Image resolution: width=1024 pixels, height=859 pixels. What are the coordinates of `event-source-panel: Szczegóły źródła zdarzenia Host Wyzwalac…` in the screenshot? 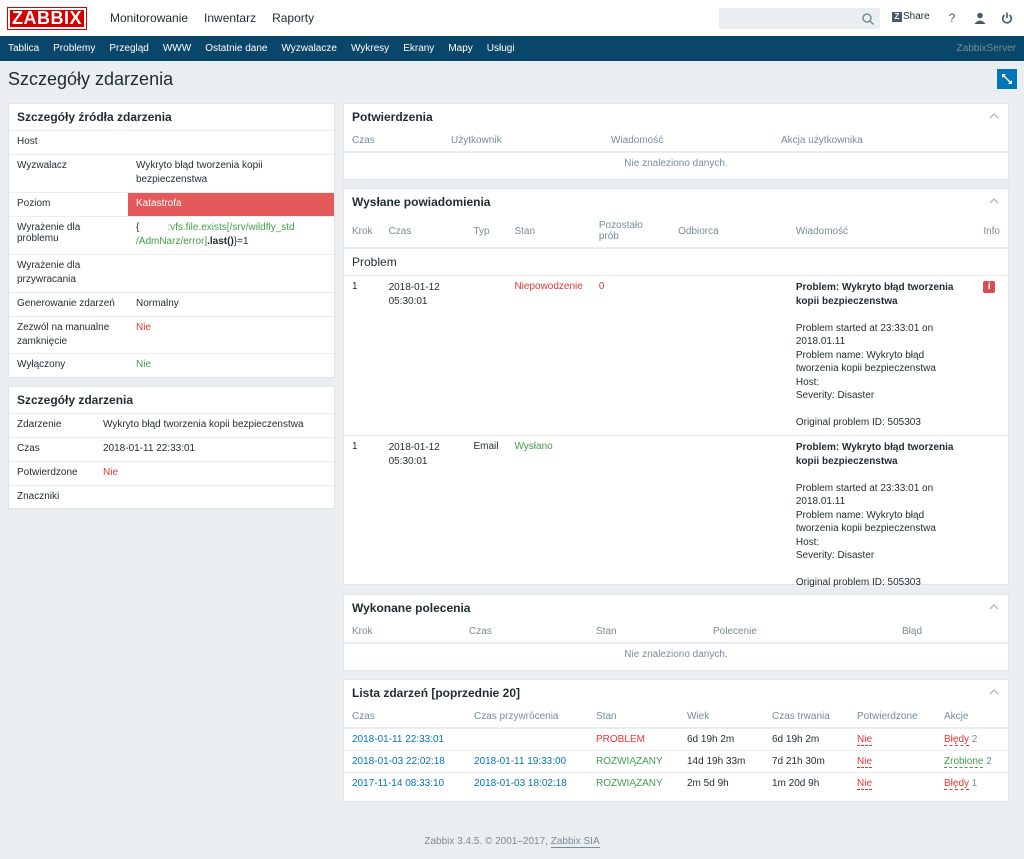 It's located at (171, 240).